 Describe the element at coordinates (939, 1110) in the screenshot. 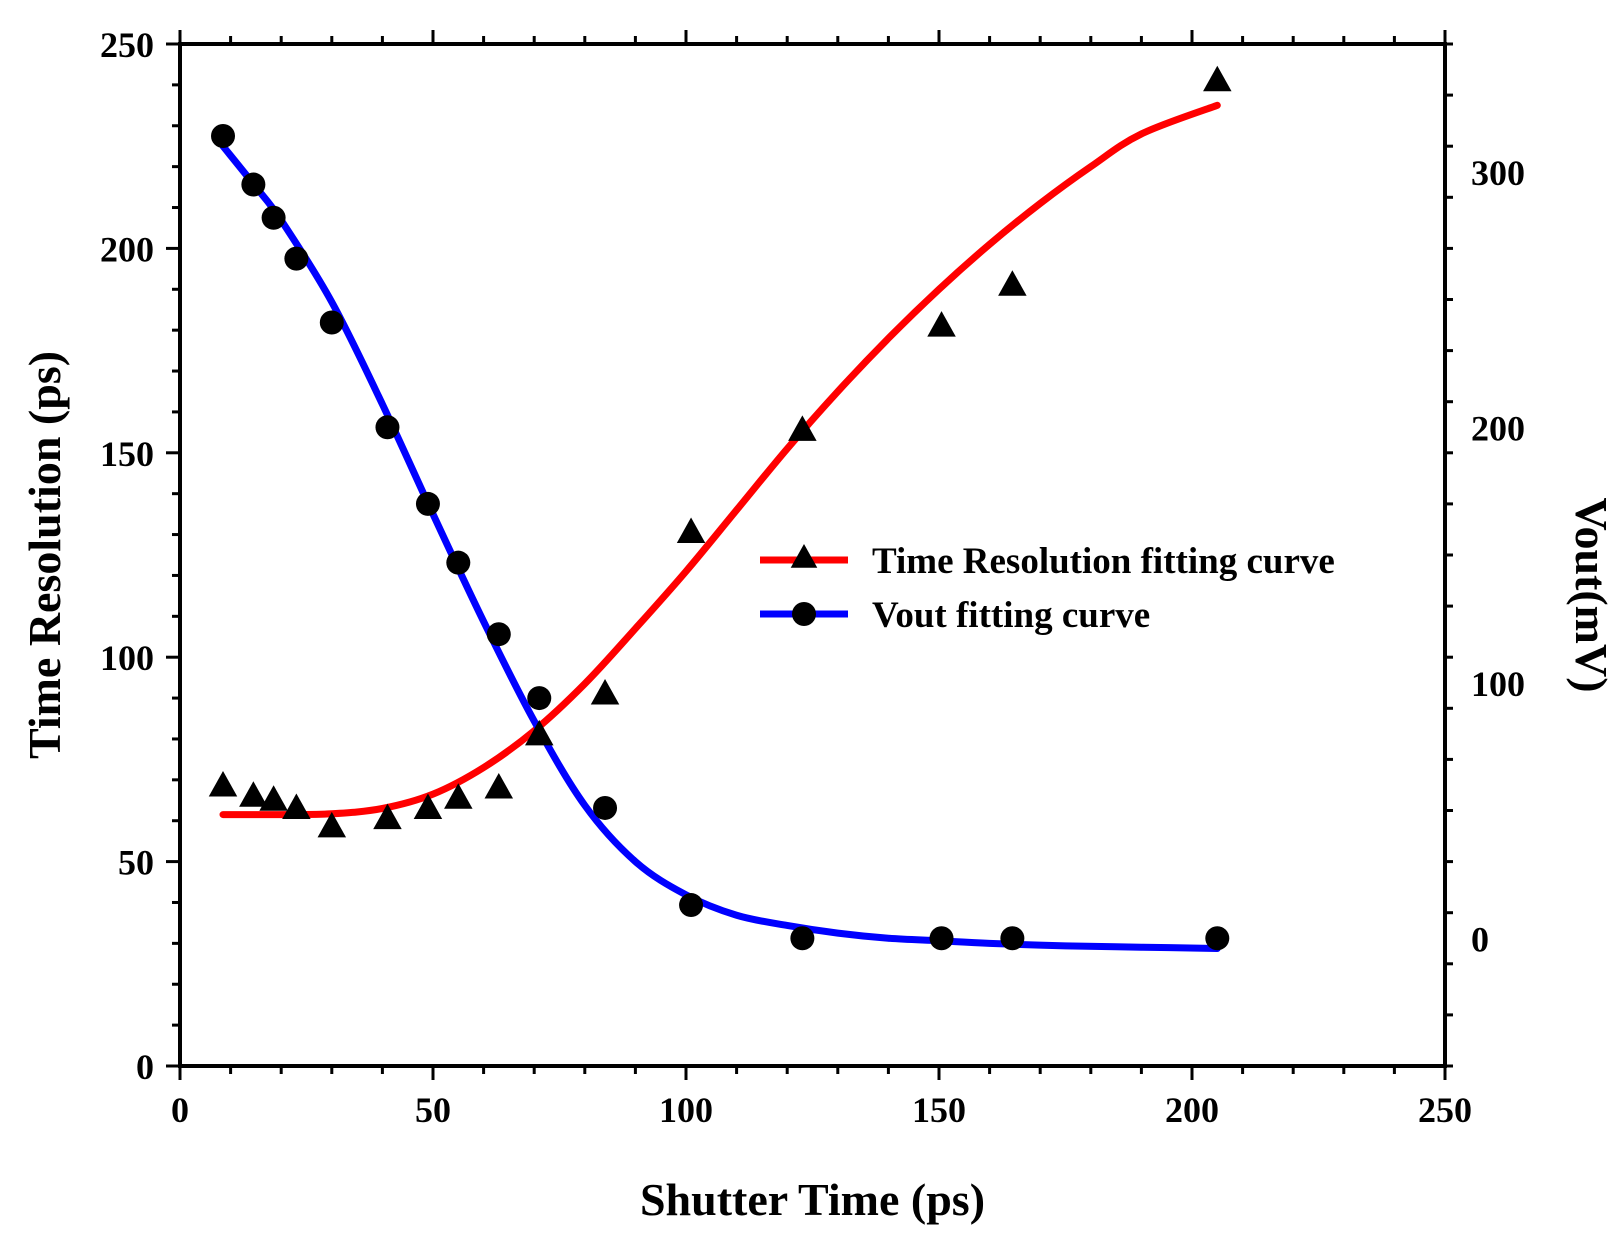

I see `x-tick-label: 150` at that location.